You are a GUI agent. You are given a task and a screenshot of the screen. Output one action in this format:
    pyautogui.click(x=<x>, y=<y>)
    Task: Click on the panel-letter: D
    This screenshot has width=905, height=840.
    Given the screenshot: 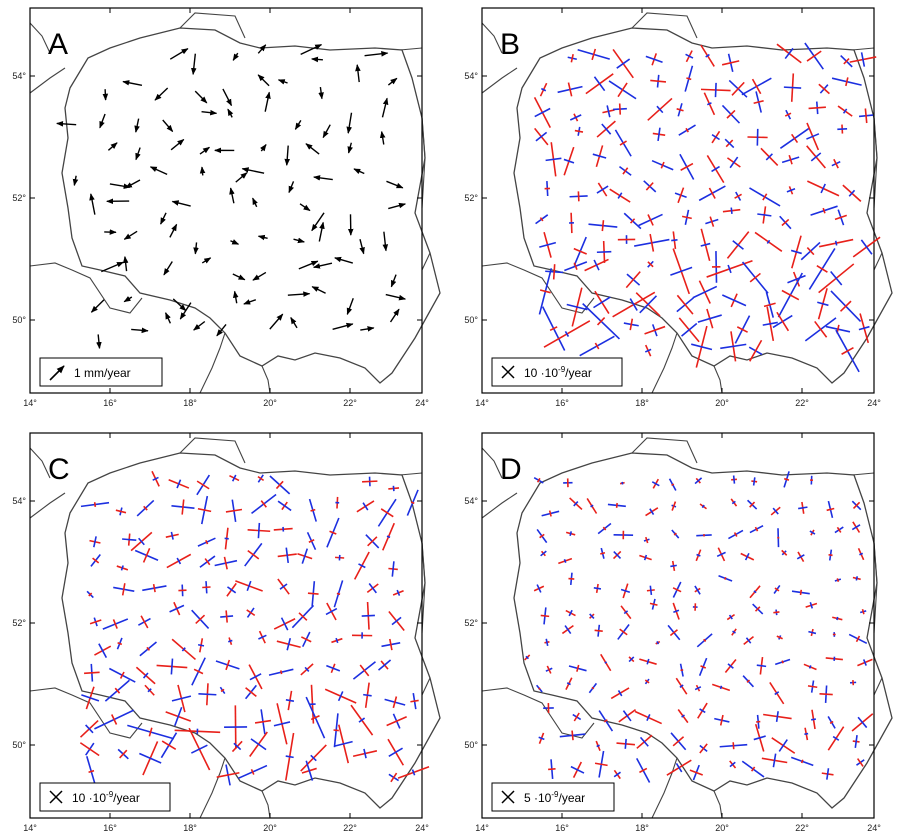 What is the action you would take?
    pyautogui.click(x=511, y=469)
    